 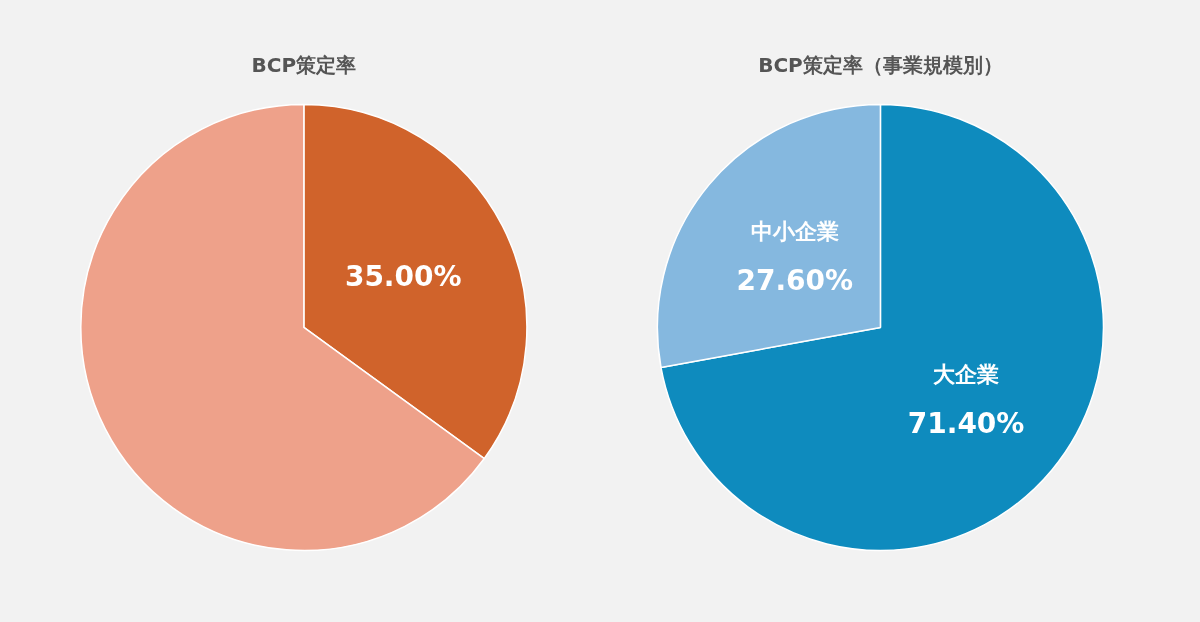 I want to click on data-label: 71.40%, so click(x=966, y=423).